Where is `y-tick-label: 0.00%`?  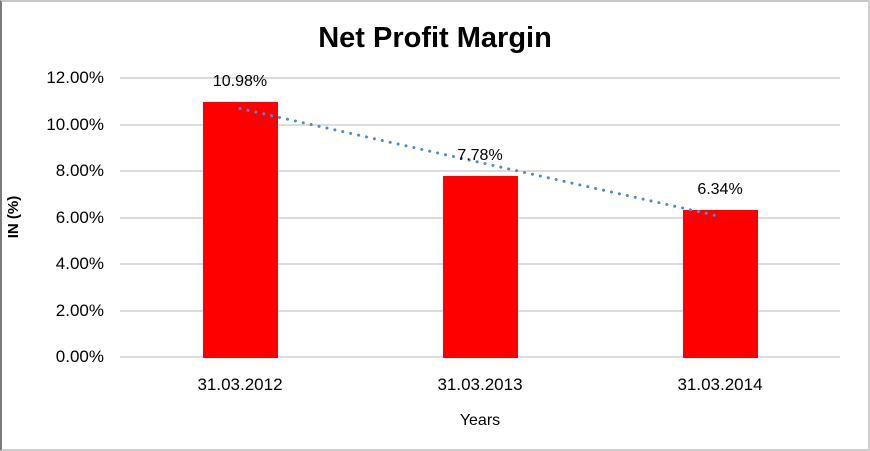
y-tick-label: 0.00% is located at coordinates (79, 356).